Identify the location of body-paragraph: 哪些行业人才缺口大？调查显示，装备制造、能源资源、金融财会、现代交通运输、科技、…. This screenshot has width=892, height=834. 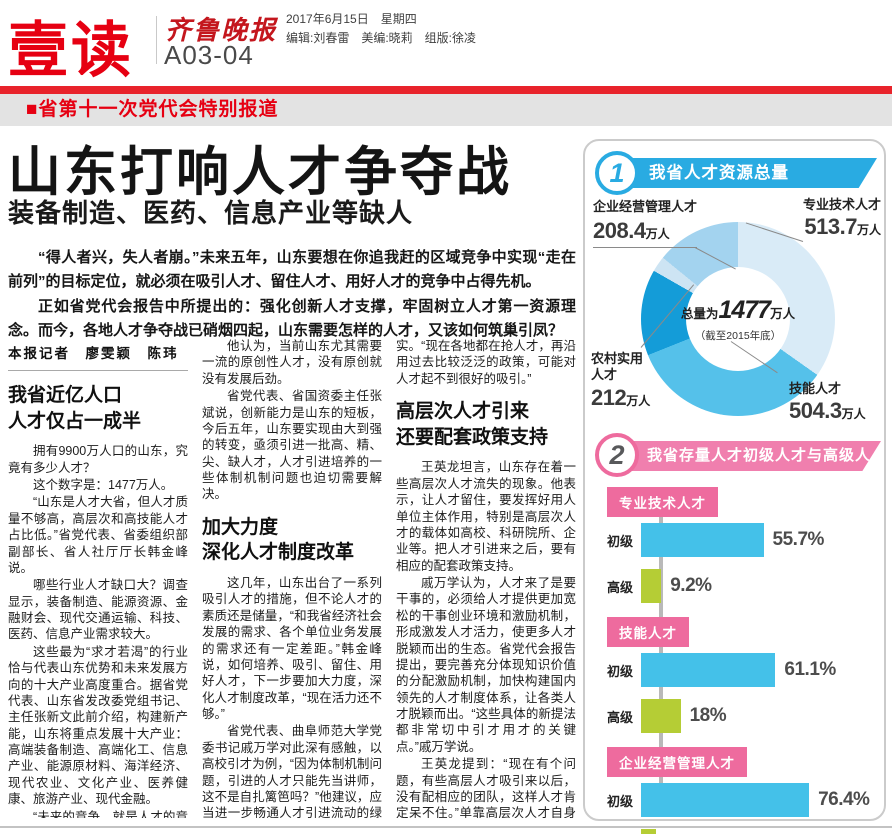
(98, 610).